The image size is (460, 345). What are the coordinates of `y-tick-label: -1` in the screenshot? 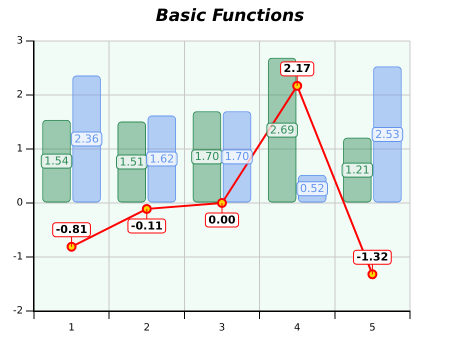 It's located at (17, 257).